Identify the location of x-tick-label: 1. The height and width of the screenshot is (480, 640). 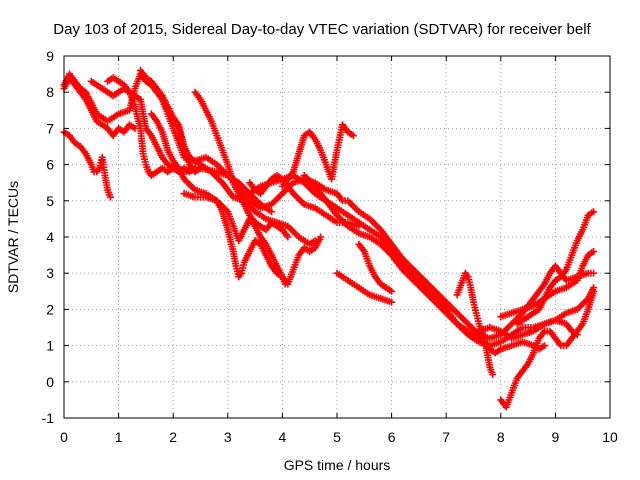
(119, 437).